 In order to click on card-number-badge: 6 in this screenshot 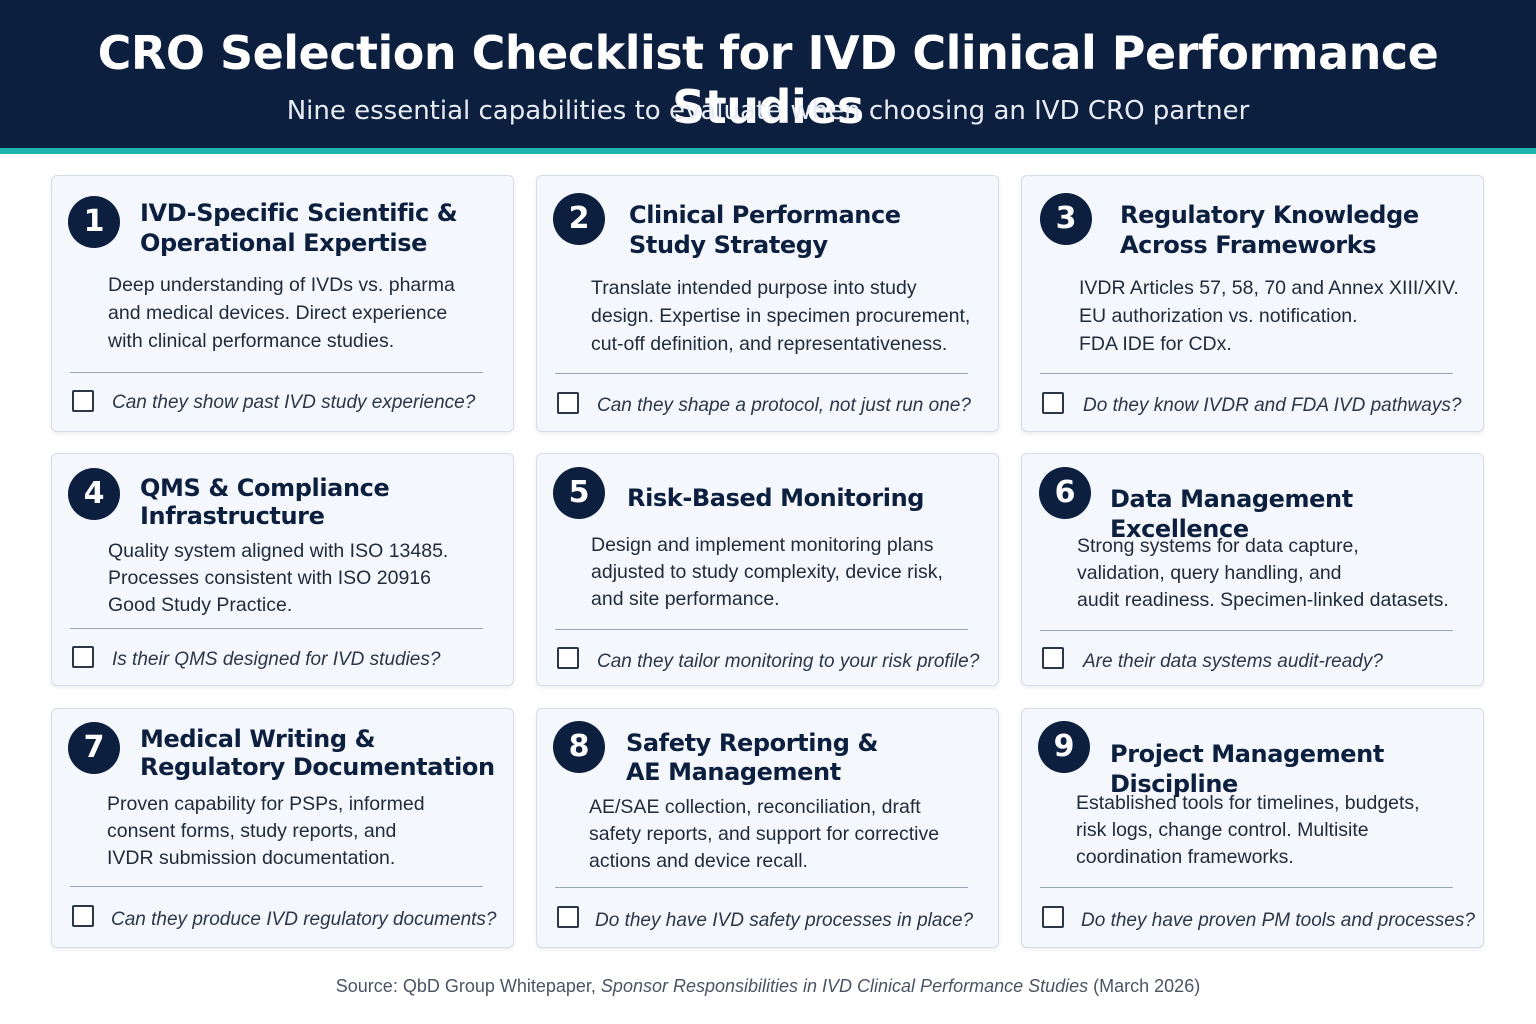, I will do `click(1065, 493)`.